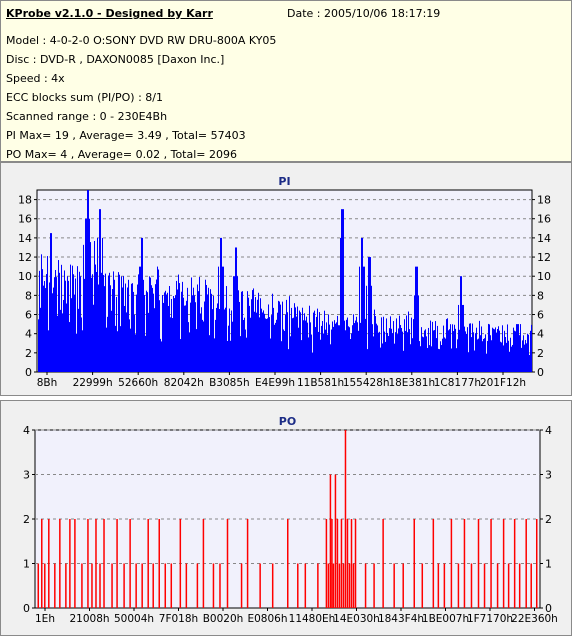 This screenshot has height=636, width=572. Describe the element at coordinates (25, 276) in the screenshot. I see `y-tick-label-left: 10` at that location.